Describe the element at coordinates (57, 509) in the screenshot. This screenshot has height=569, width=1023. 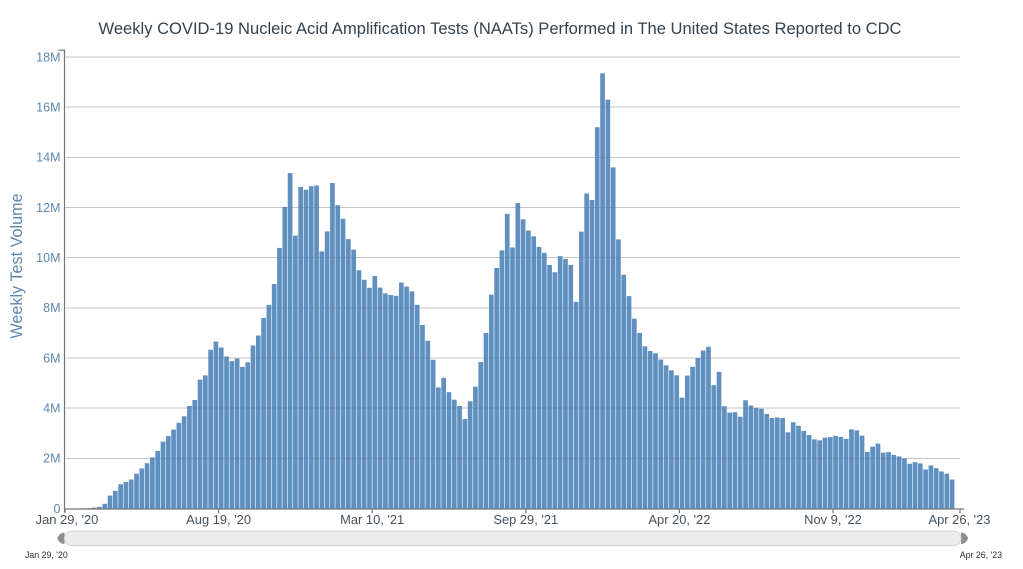
I see `svg-text: 0` at that location.